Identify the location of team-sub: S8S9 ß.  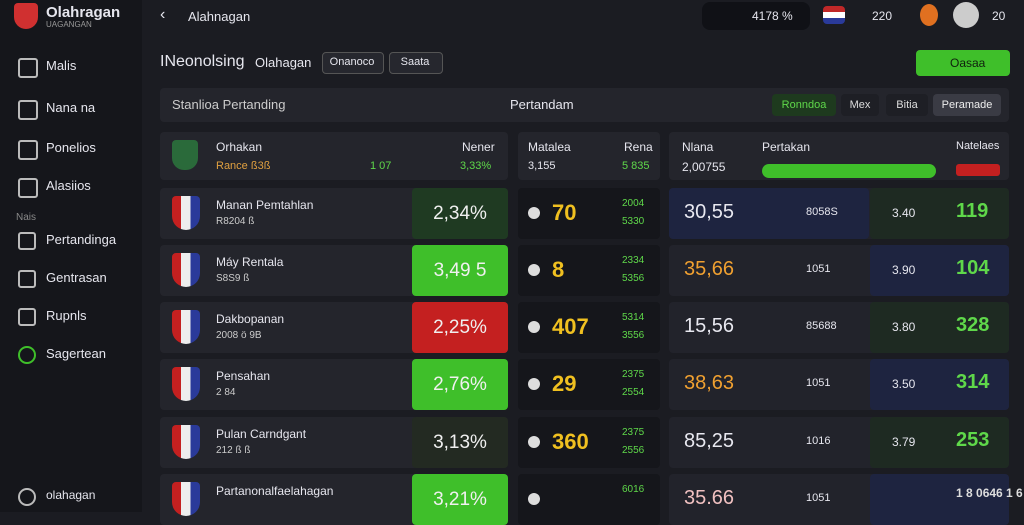
(233, 278).